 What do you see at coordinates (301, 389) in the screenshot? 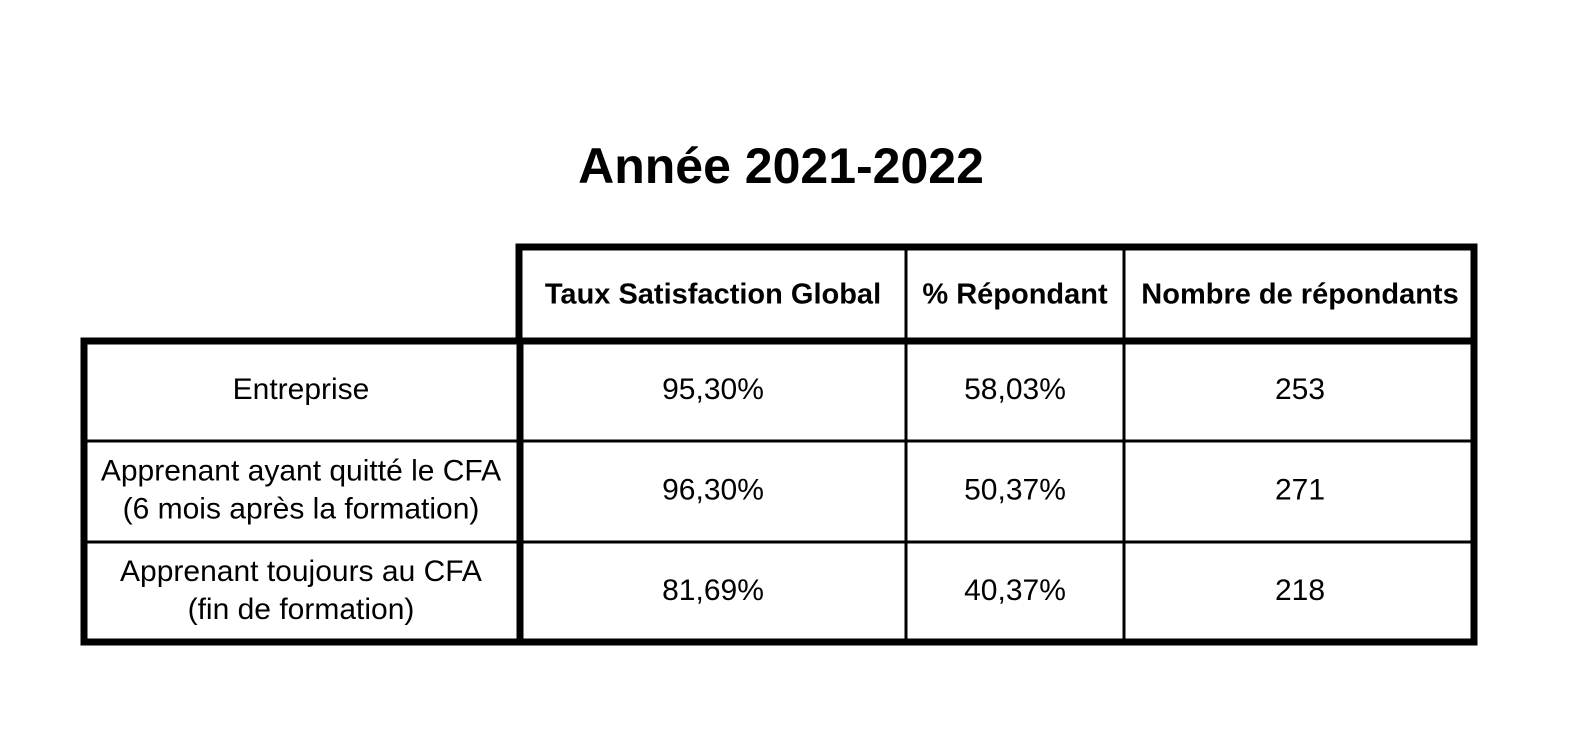
I see `row-label: Entreprise` at bounding box center [301, 389].